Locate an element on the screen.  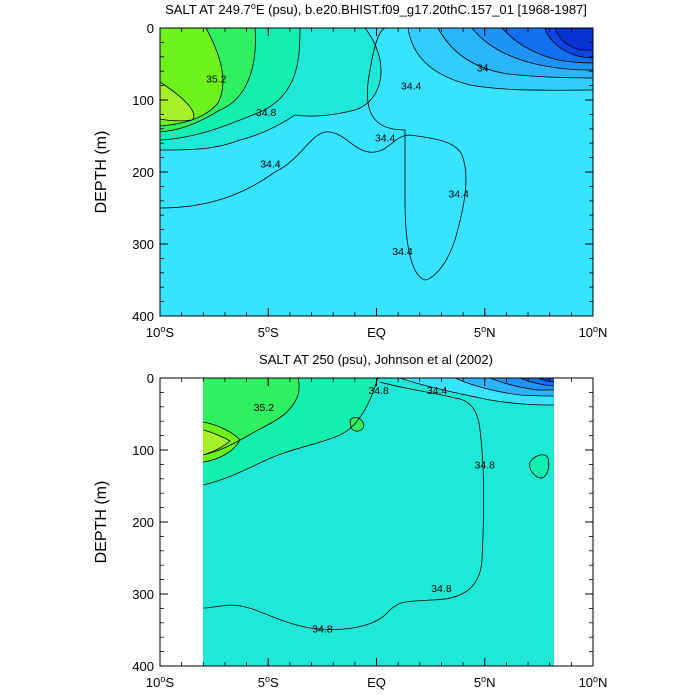
model-x-tick-label: 10oS is located at coordinates (160, 332).